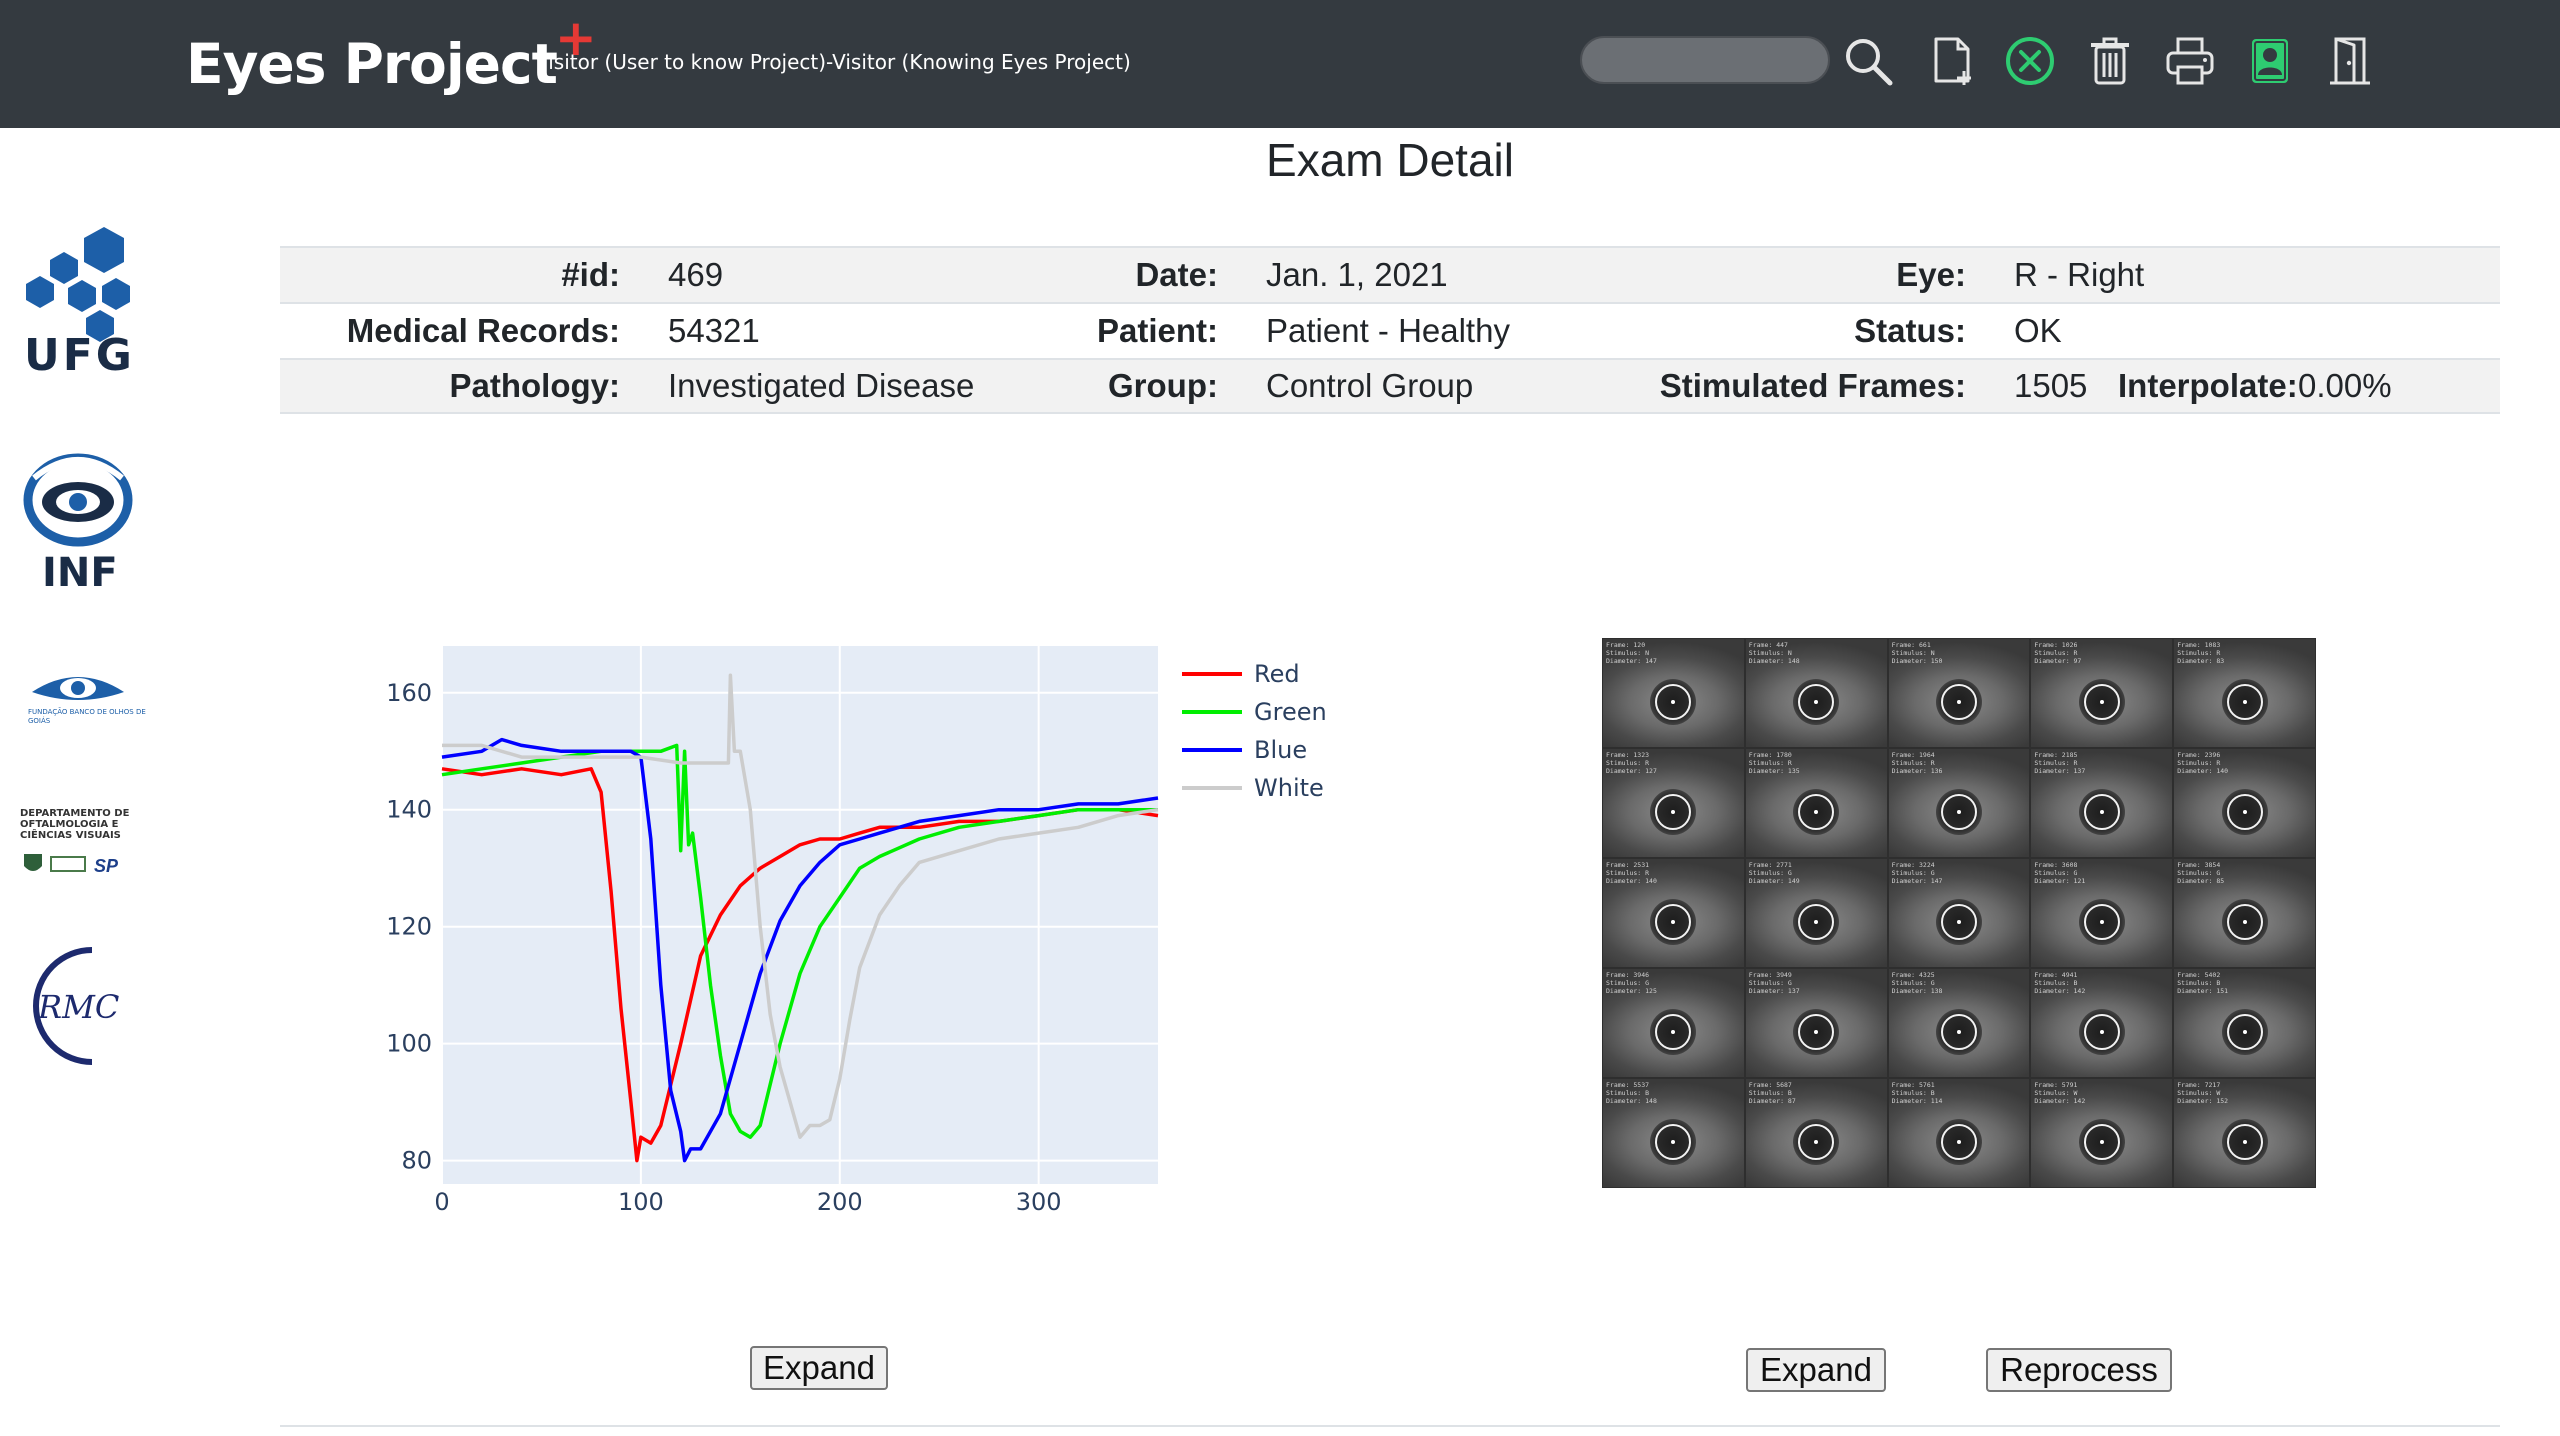 The image size is (2560, 1436). I want to click on eye-frame-thumbnail: Frame: 4325 Stimulus: G Diameter: 138, so click(1959, 1023).